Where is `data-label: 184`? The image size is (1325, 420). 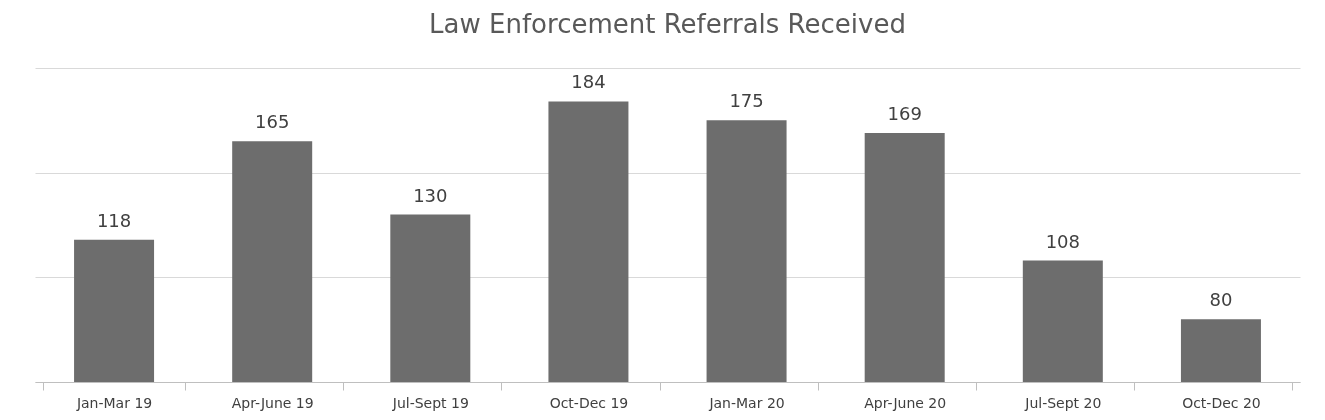
data-label: 184 is located at coordinates (588, 82).